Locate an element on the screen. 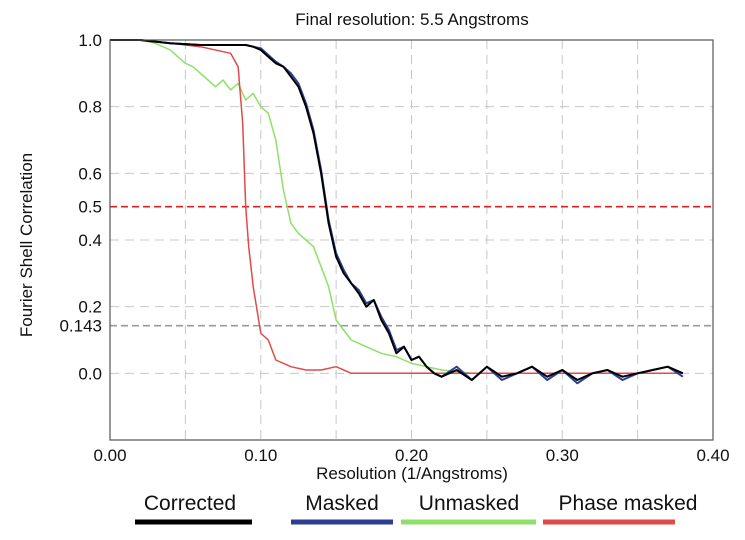 The image size is (745, 540). legend-label-unmasked: Unmasked is located at coordinates (469, 503).